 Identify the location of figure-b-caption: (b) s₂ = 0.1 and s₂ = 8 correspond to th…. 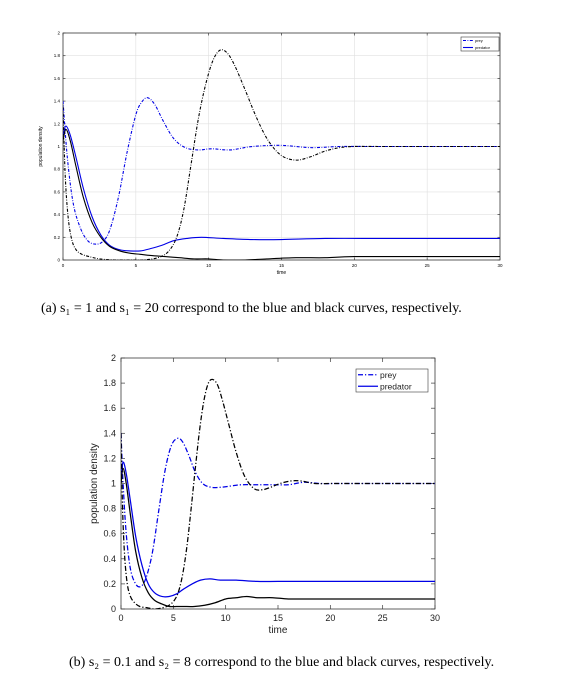
(282, 662).